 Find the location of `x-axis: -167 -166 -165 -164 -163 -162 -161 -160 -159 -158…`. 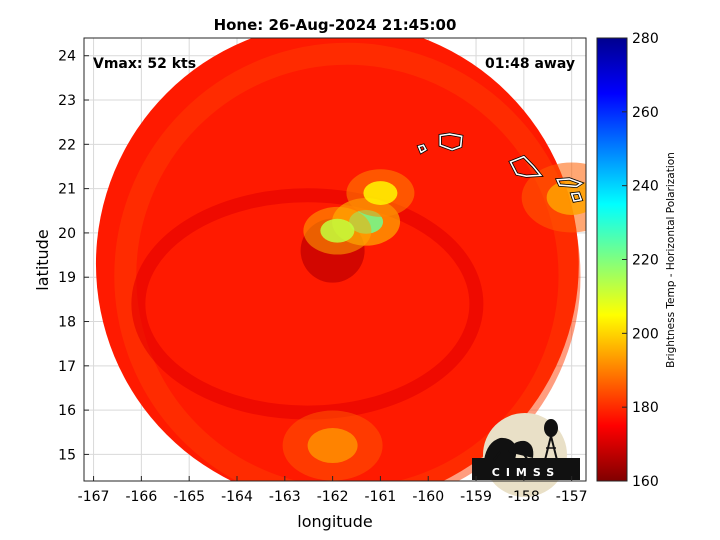

x-axis: -167 -166 -165 -164 -163 -162 -161 -160 -159 -158… is located at coordinates (333, 490).